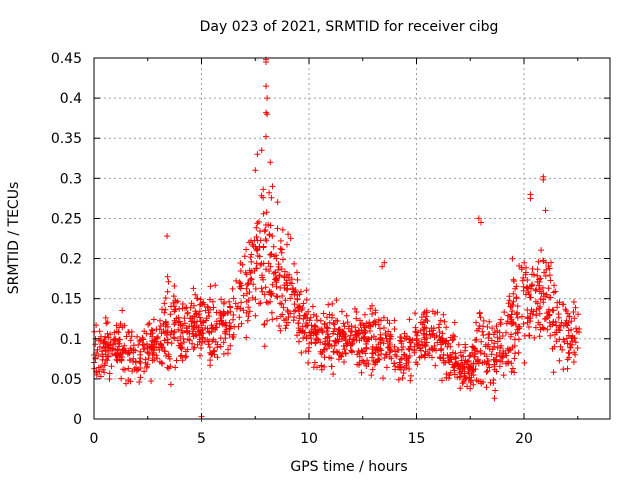  I want to click on y-tick-label: 0, so click(77, 420).